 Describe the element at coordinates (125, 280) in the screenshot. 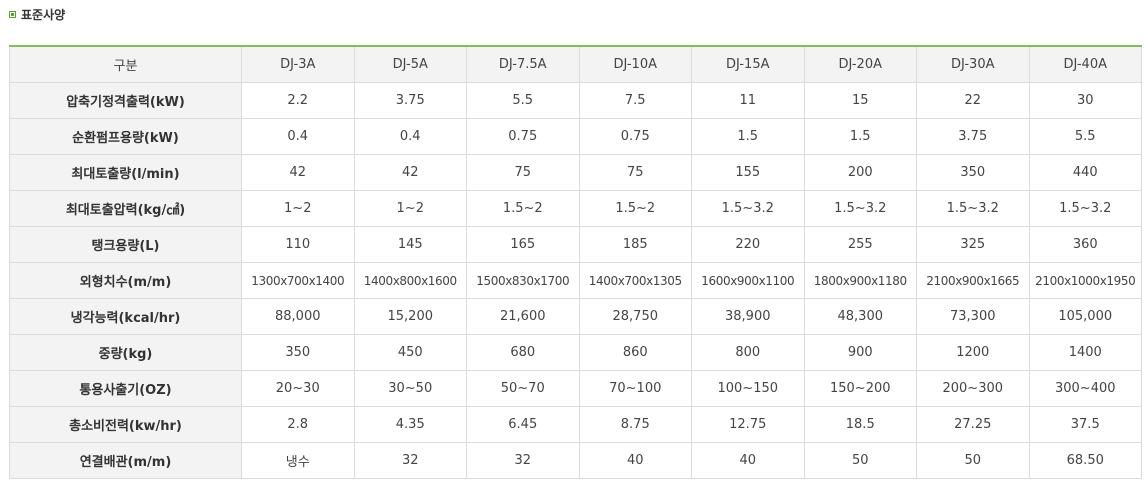

I see `row-label-cell: 외형치수(m/m)` at that location.